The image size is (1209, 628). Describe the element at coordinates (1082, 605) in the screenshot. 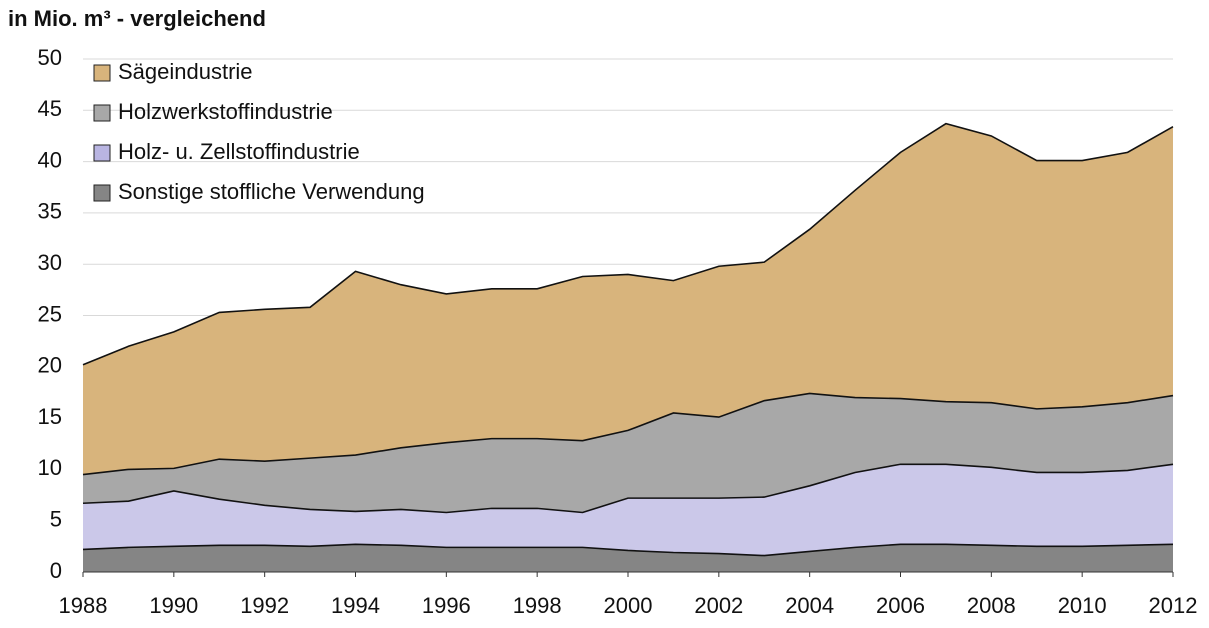

I see `x-tick-label: 2010` at that location.